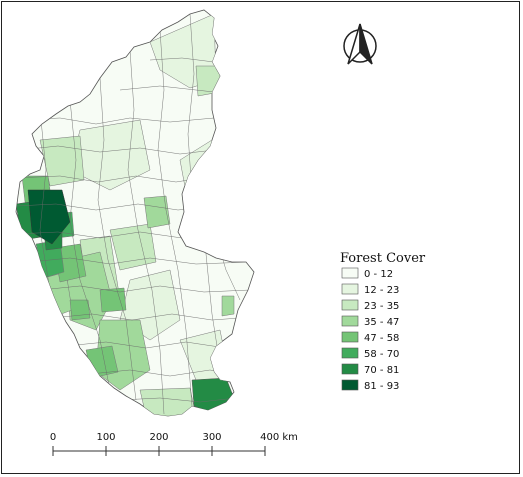 The image size is (523, 477). What do you see at coordinates (49, 217) in the screenshot?
I see `region-class-8-a` at bounding box center [49, 217].